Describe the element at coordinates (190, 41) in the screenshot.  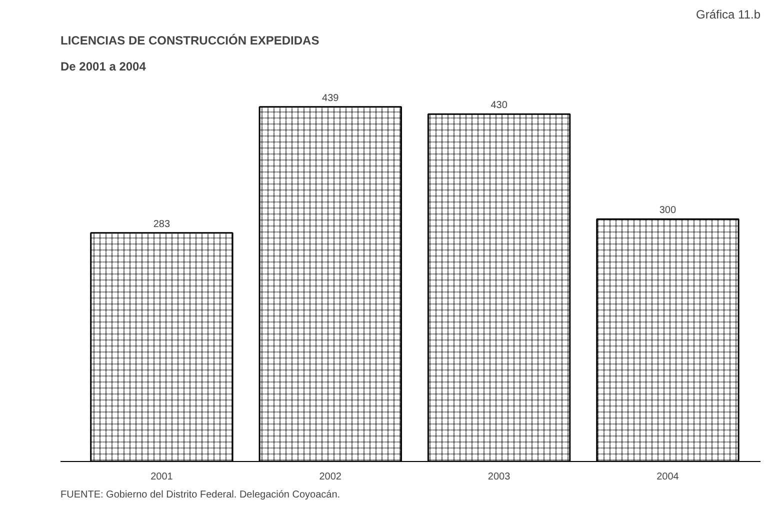
I see `chart-title: LICENCIAS DE CONSTRUCCIÓN EXPEDIDAS` at that location.